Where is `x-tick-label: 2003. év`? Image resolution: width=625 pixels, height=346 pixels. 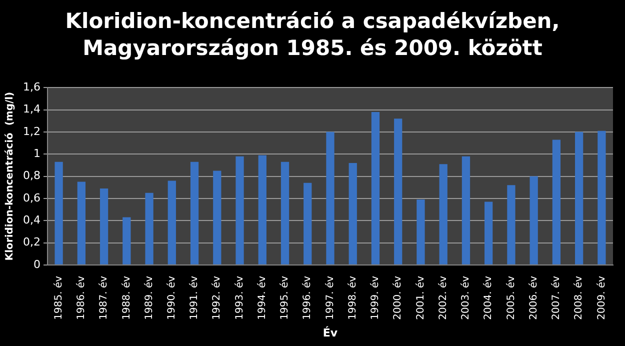 x-tick-label: 2003. év is located at coordinates (466, 298).